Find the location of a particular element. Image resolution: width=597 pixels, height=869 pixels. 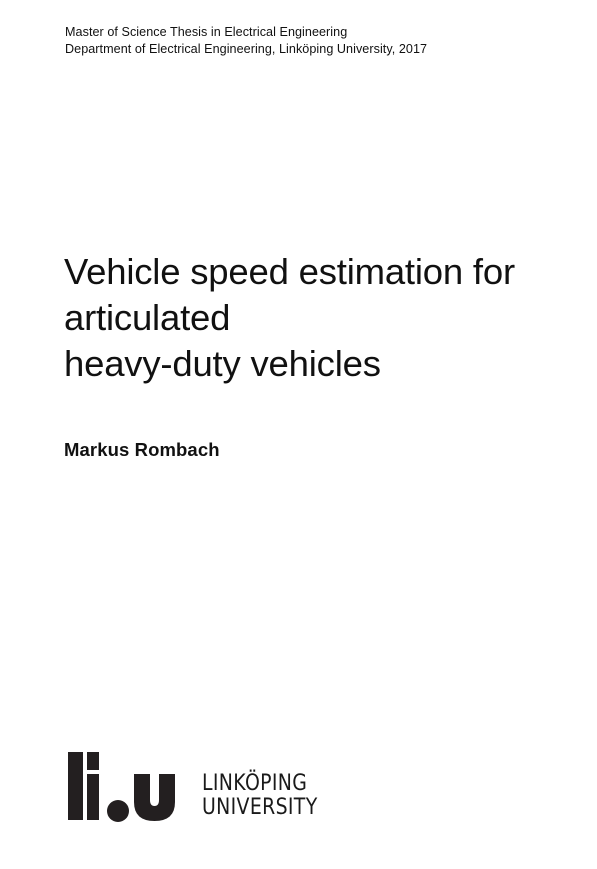

university-logo: LINKÖPING UNIVERSITY is located at coordinates (218, 788).